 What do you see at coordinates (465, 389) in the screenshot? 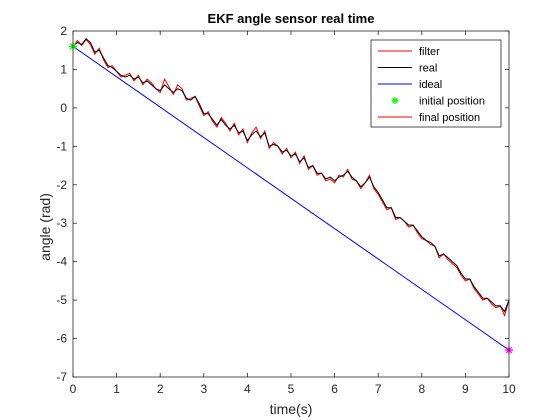
I see `x-tick-label: 9` at bounding box center [465, 389].